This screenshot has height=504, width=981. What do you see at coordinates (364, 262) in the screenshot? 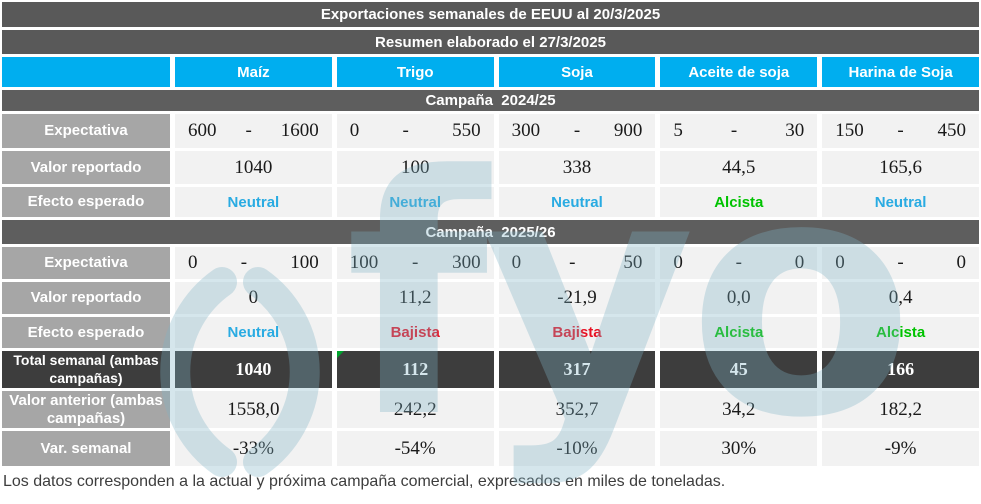
I see `range-min: 100` at bounding box center [364, 262].